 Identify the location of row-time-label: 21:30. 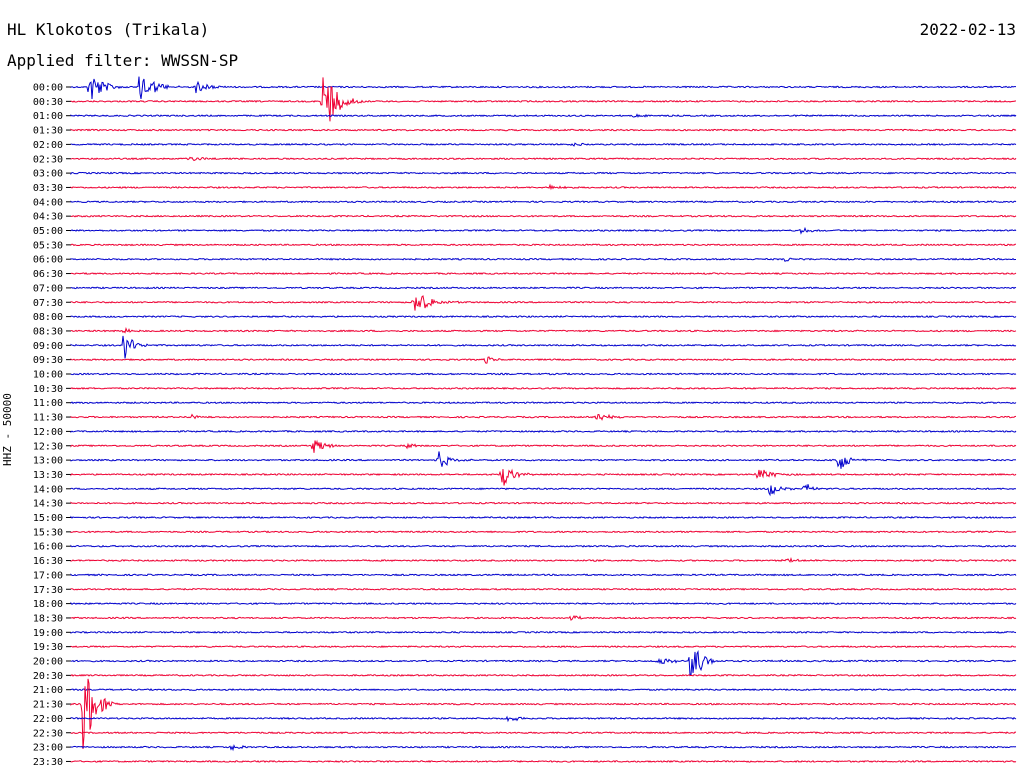
(48, 705).